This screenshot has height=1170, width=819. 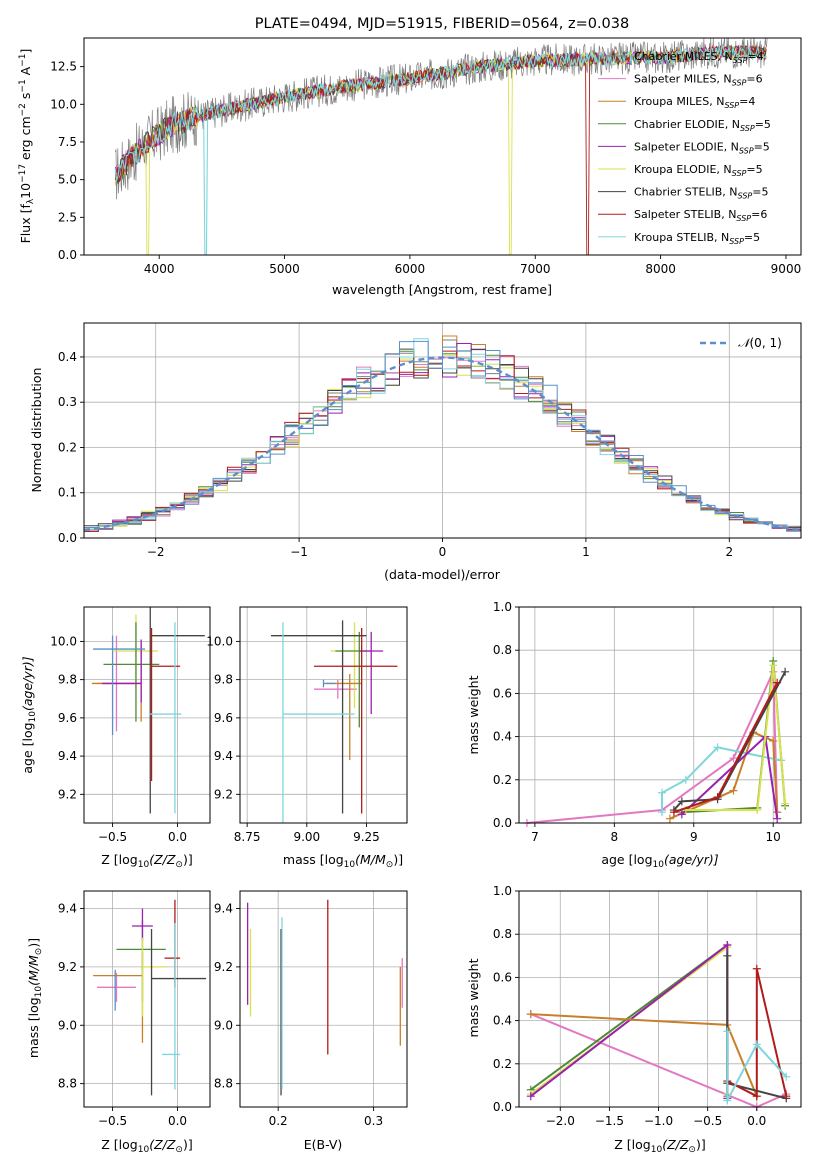 I want to click on age-vs-Z-ytick-label-2: 9.6, so click(x=67, y=718).